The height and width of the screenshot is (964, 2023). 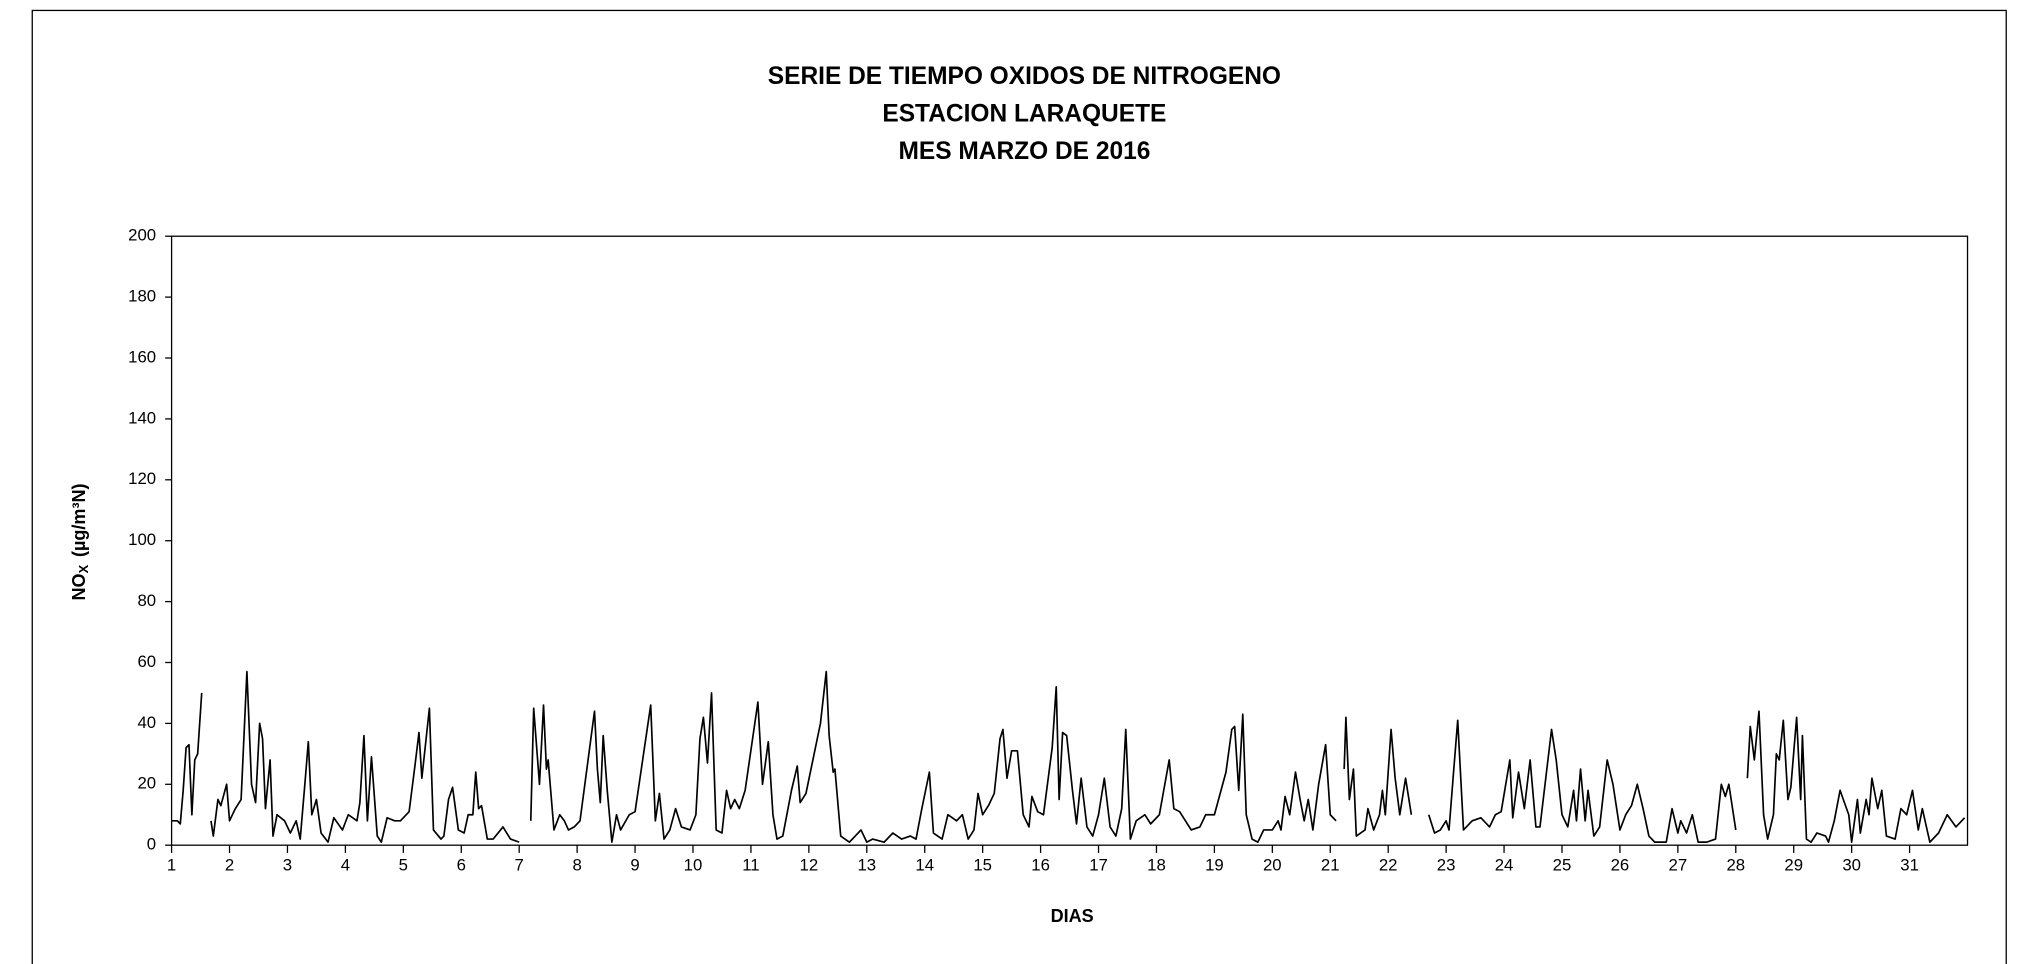 What do you see at coordinates (403, 864) in the screenshot?
I see `x-tick-label: 5` at bounding box center [403, 864].